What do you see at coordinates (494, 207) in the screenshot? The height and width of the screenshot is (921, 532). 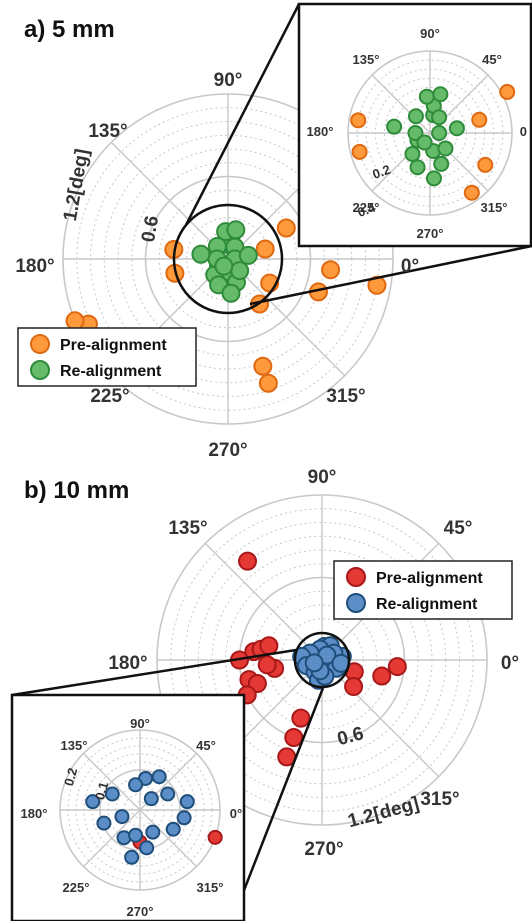 I see `pa-inset-angle-315: 315°` at bounding box center [494, 207].